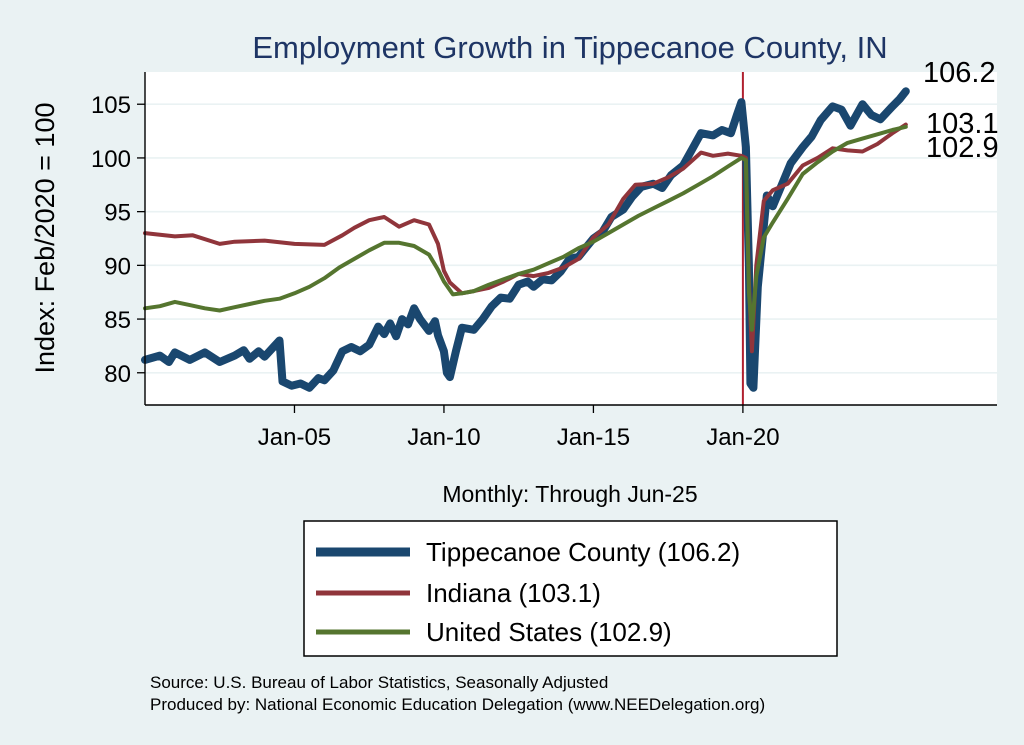  I want to click on legend-label-tippecanoe: Tippecanoe County (106.2), so click(583, 552).